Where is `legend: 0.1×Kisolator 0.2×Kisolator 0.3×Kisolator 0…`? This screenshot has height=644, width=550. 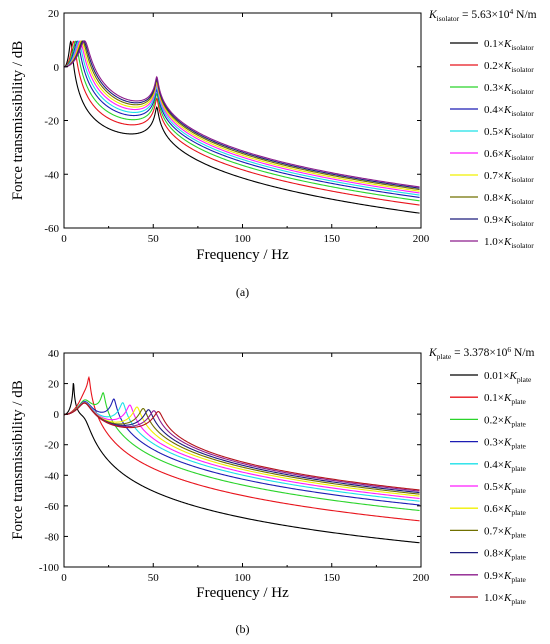
legend: 0.1×Kisolator 0.2×Kisolator 0.3×Kisolator 0… is located at coordinates (492, 144).